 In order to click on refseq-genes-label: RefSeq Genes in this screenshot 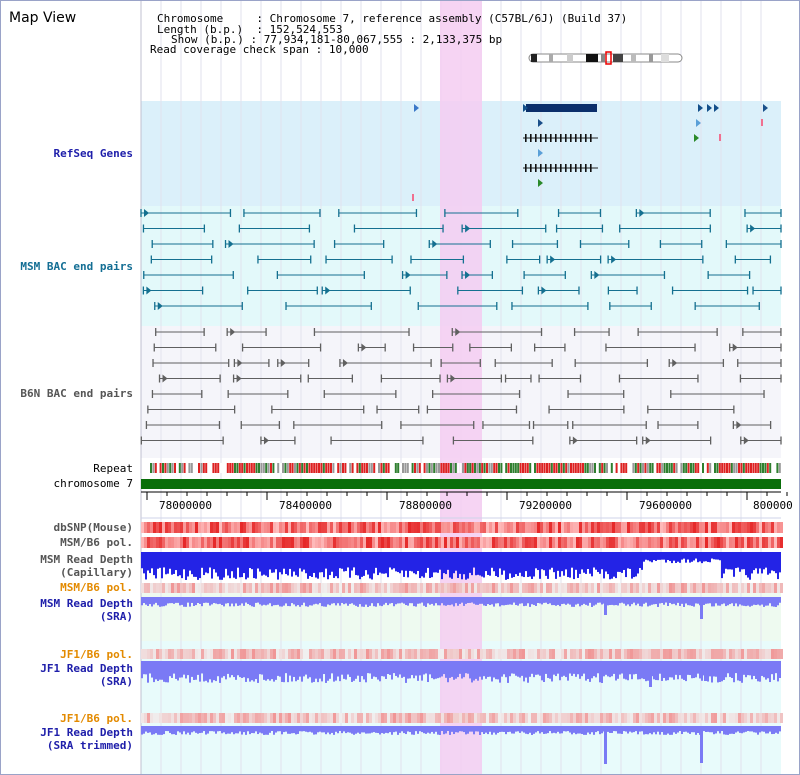, I will do `click(93, 153)`.